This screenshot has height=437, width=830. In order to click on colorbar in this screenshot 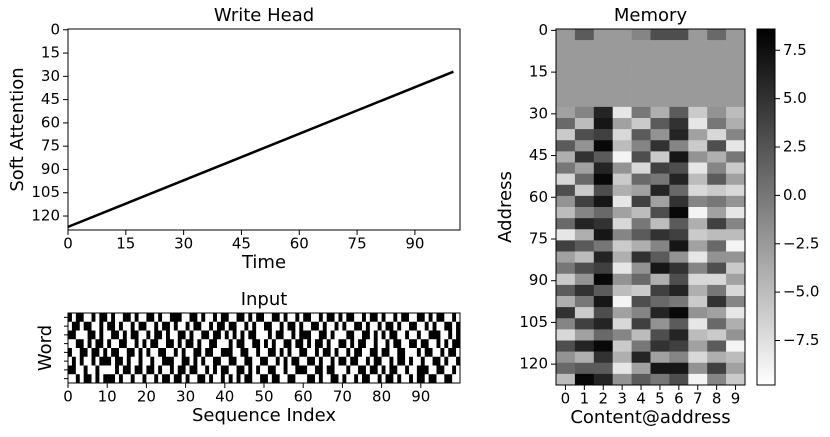, I will do `click(766, 207)`.